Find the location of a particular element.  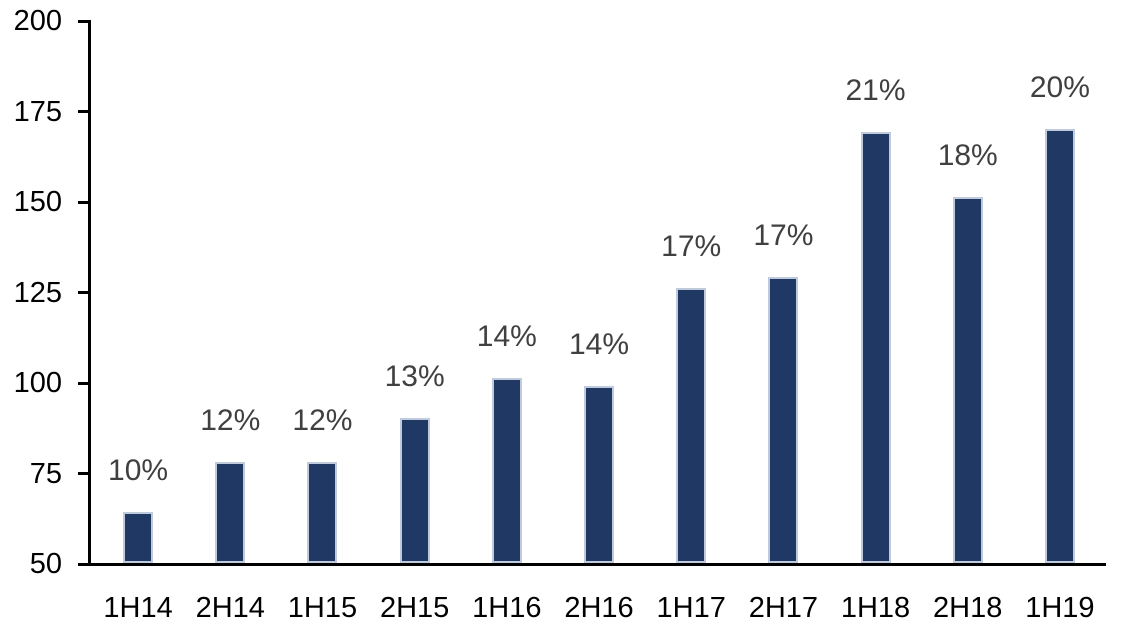

y-axis-label: 200 is located at coordinates (37, 21).